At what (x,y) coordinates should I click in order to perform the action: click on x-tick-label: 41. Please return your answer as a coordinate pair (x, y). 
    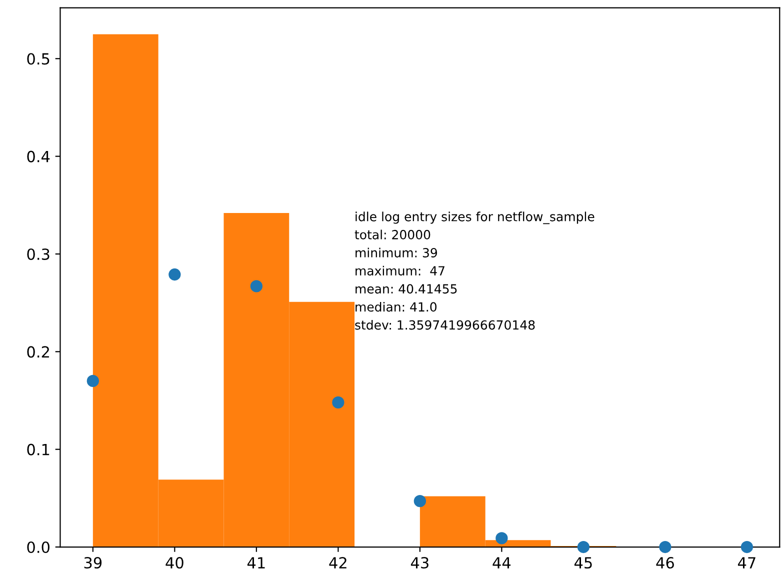
    Looking at the image, I should click on (256, 562).